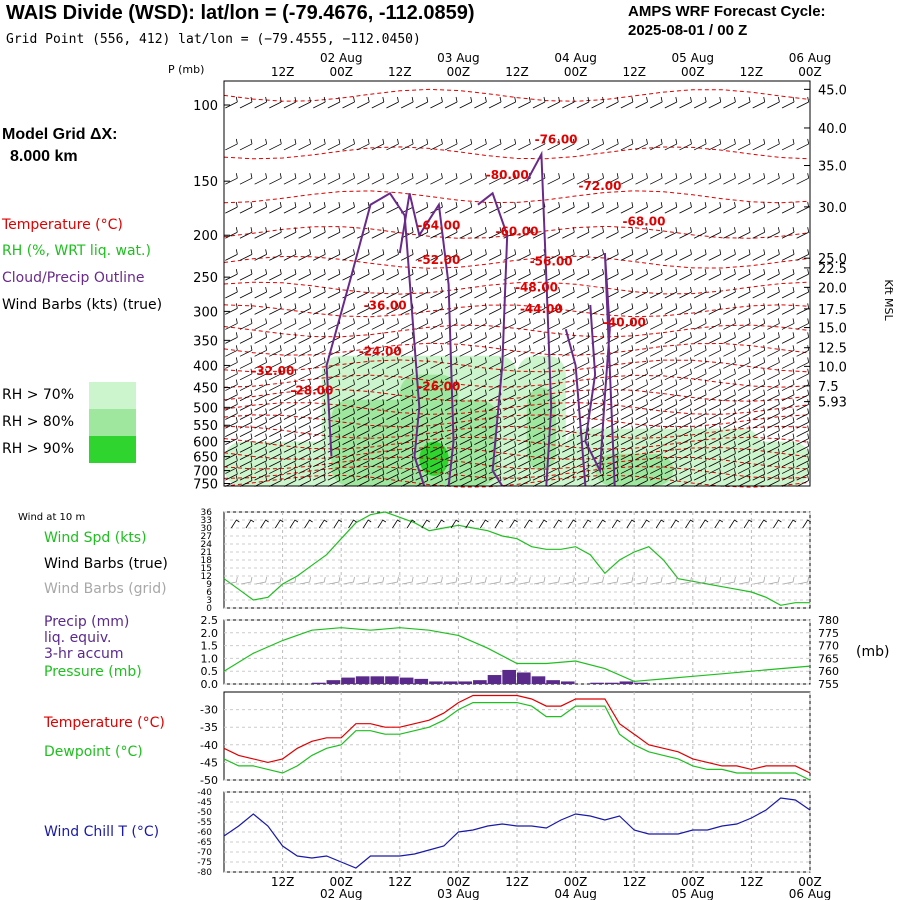  What do you see at coordinates (832, 129) in the screenshot?
I see `height-tick-label: 40.0` at bounding box center [832, 129].